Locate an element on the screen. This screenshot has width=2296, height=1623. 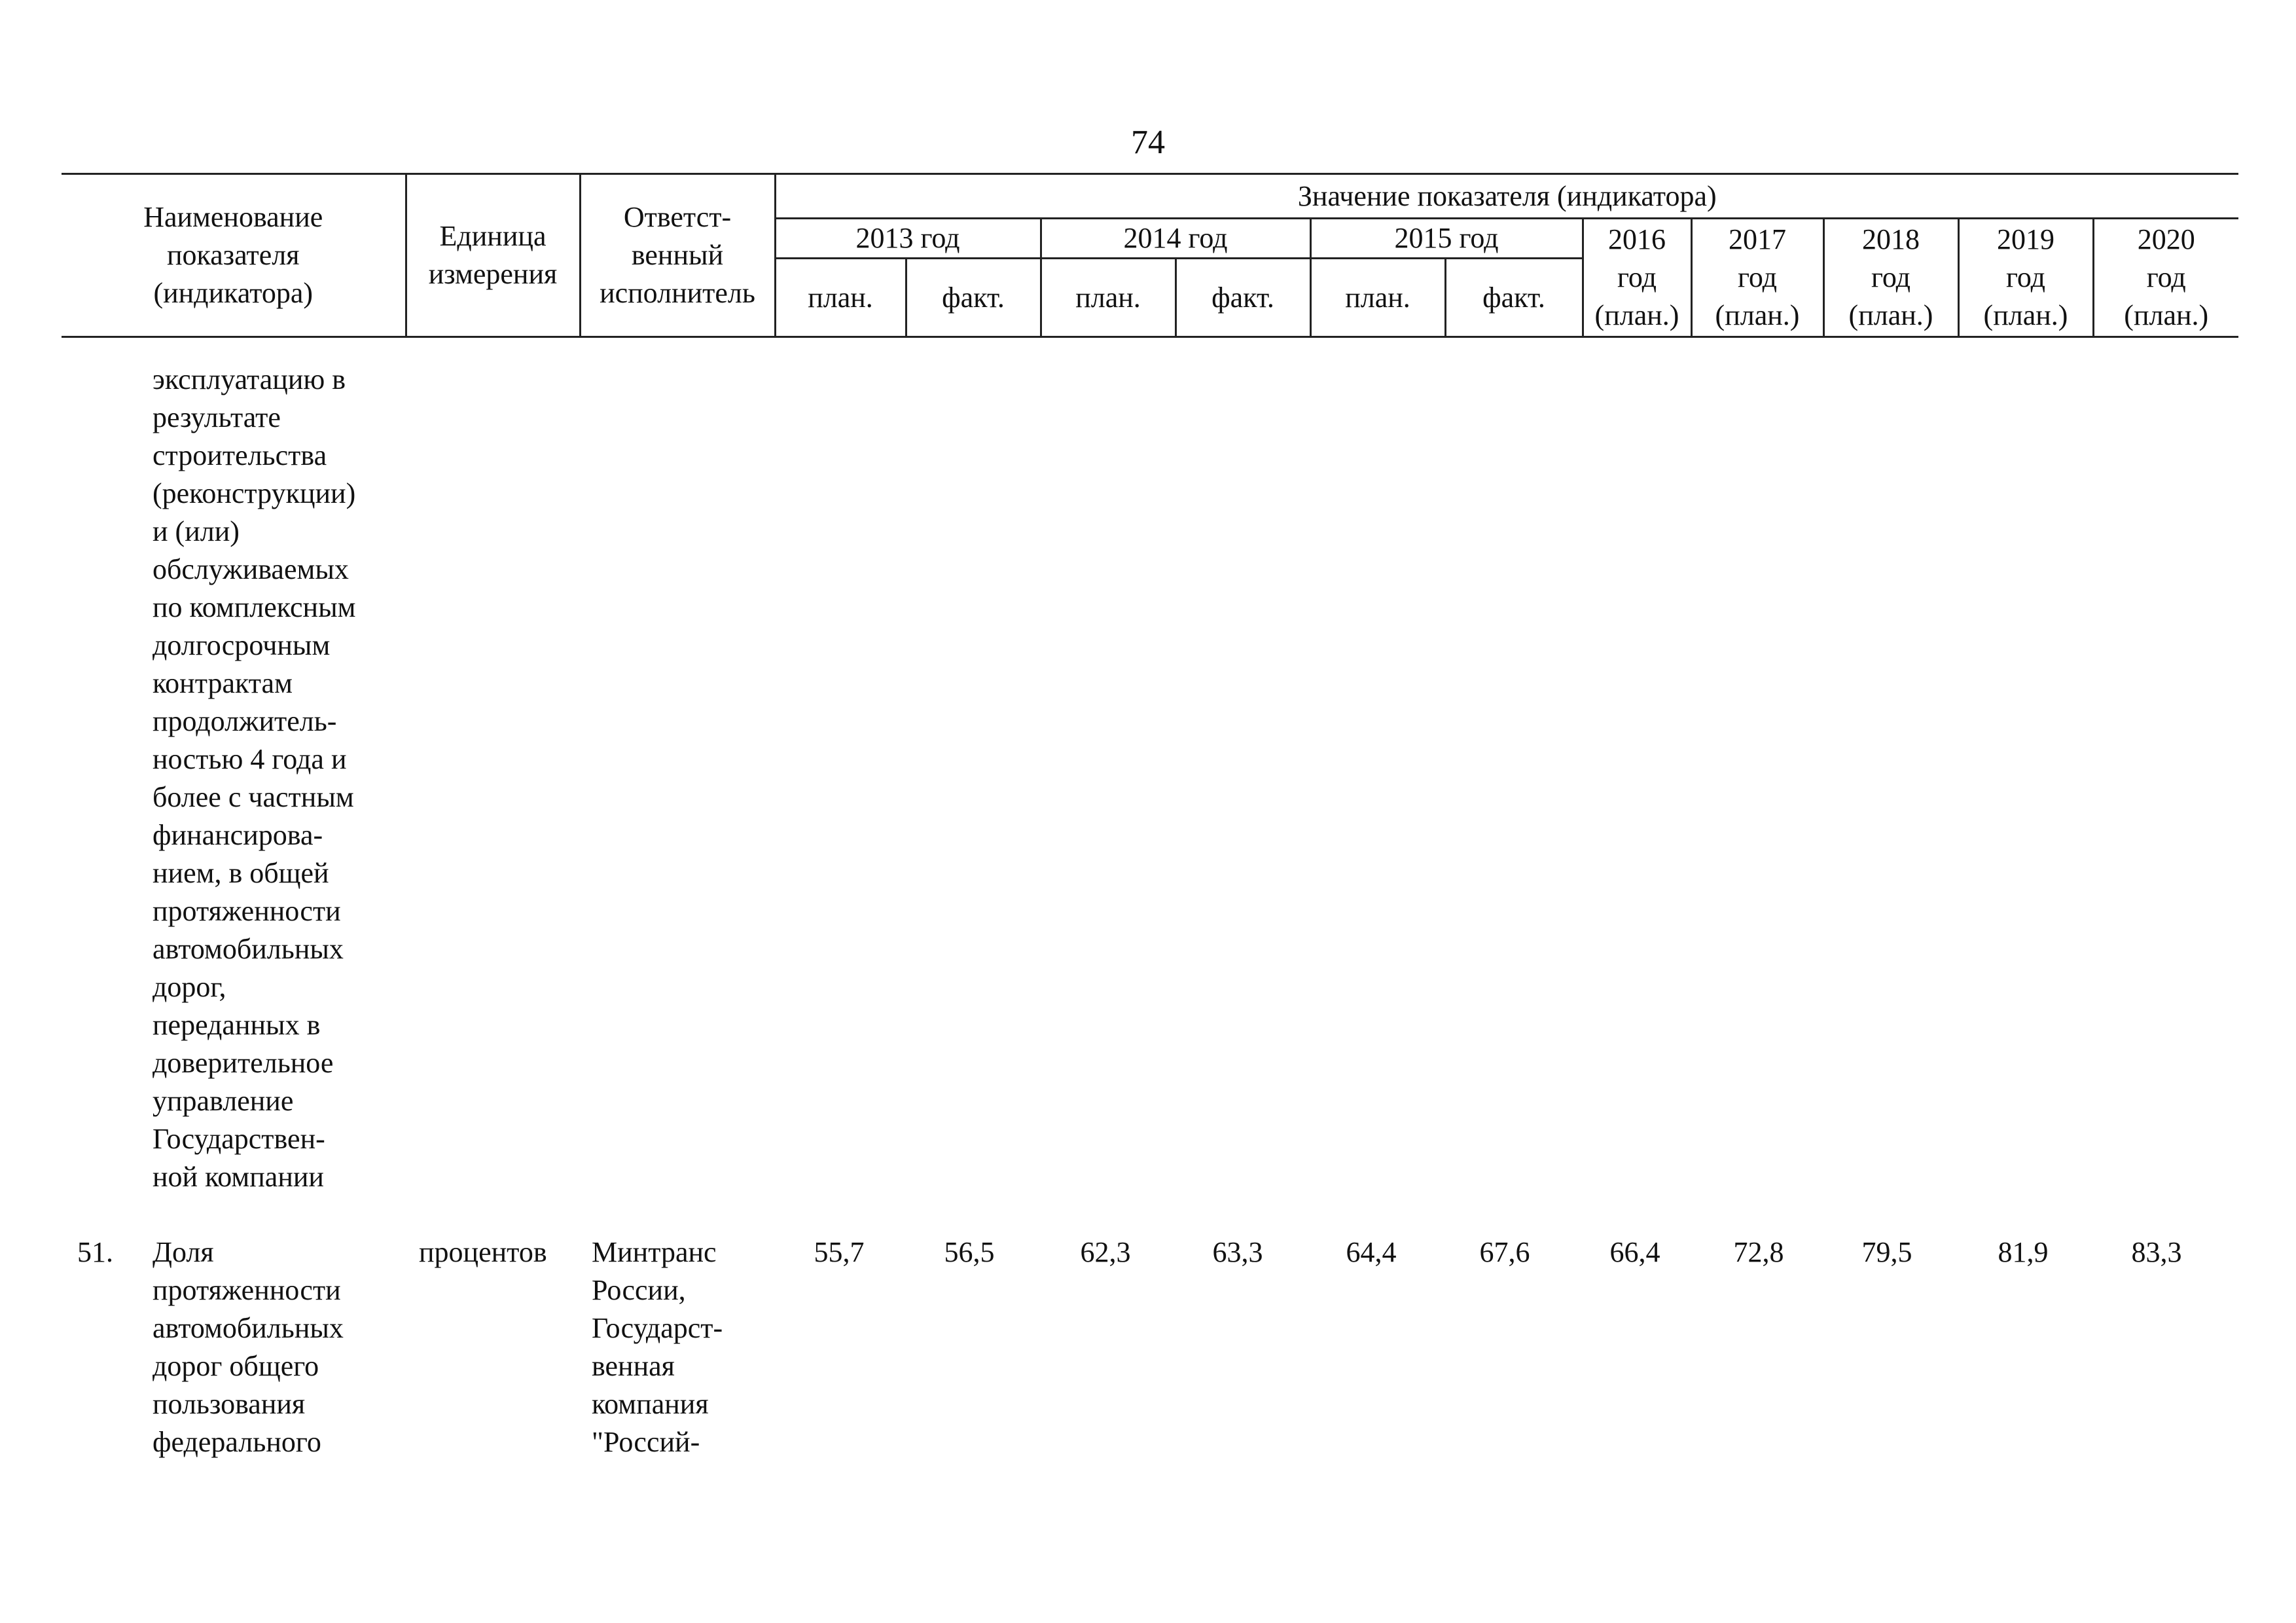
header-2015-fact: факт. is located at coordinates (1514, 297).